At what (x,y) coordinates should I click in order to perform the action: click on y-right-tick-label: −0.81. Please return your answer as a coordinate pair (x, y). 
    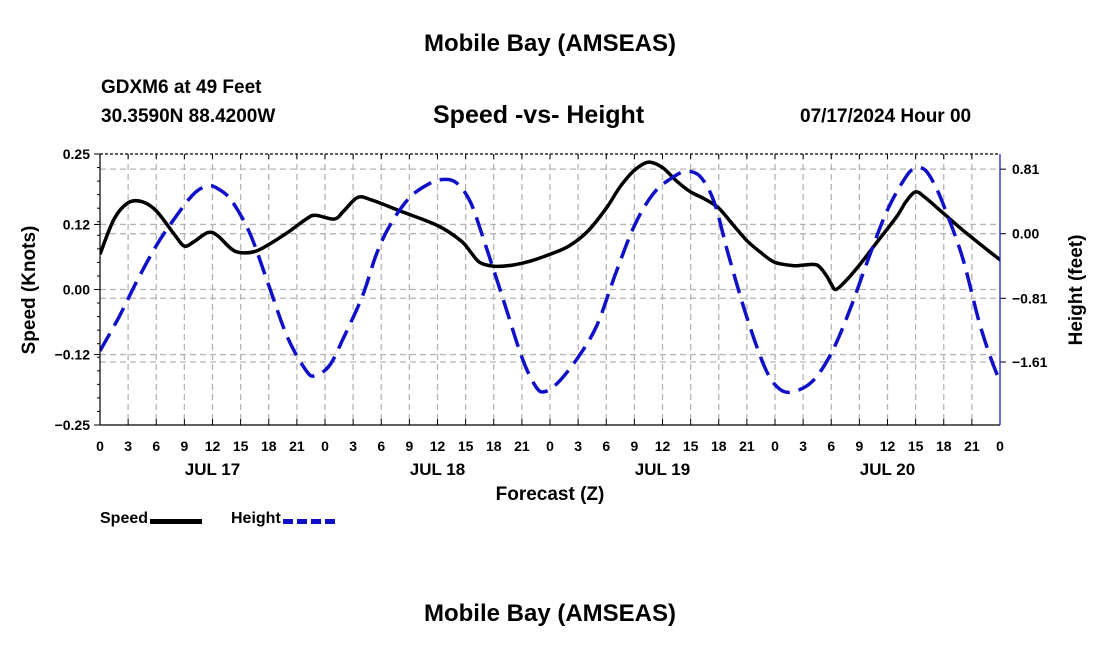
    Looking at the image, I should click on (1030, 298).